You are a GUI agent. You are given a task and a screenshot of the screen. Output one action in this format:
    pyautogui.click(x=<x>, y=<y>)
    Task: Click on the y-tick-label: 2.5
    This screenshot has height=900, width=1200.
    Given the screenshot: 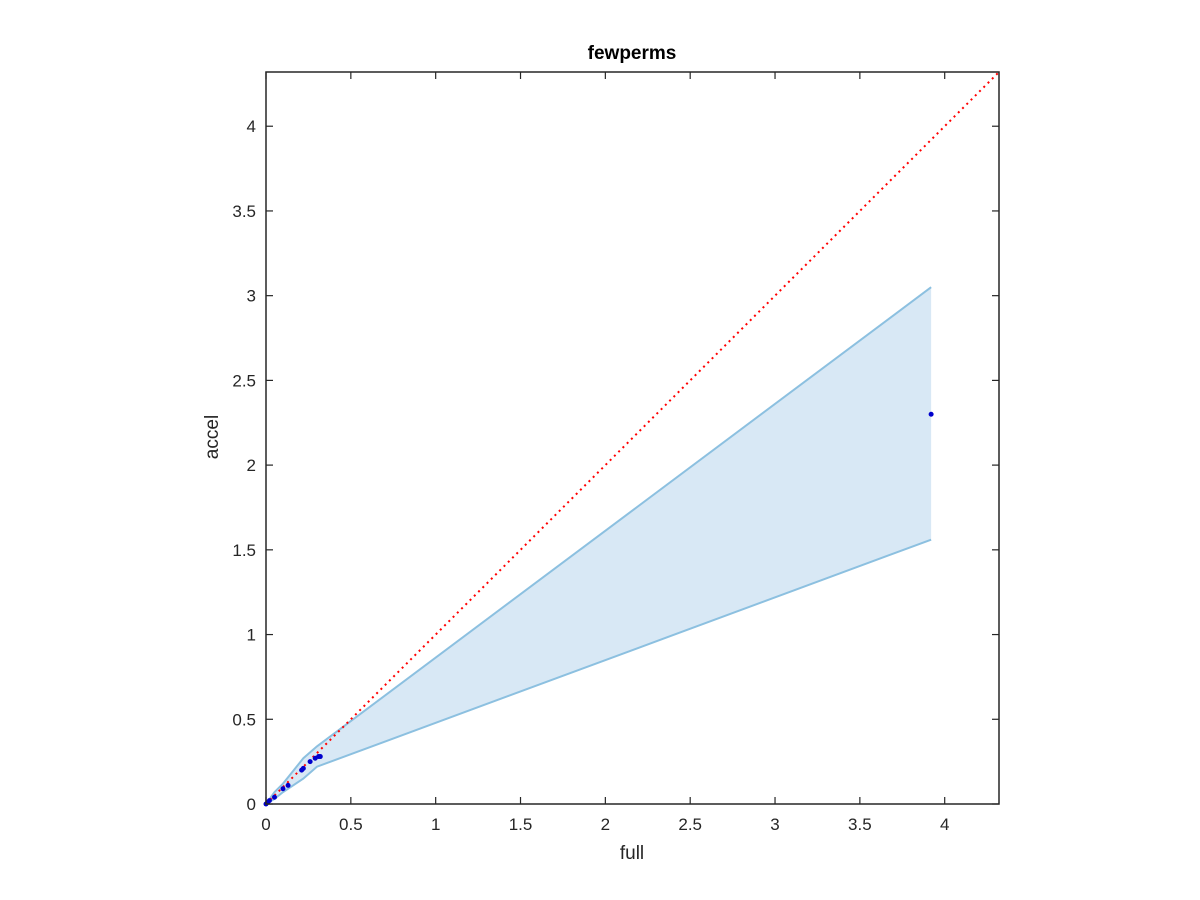 What is the action you would take?
    pyautogui.click(x=244, y=380)
    